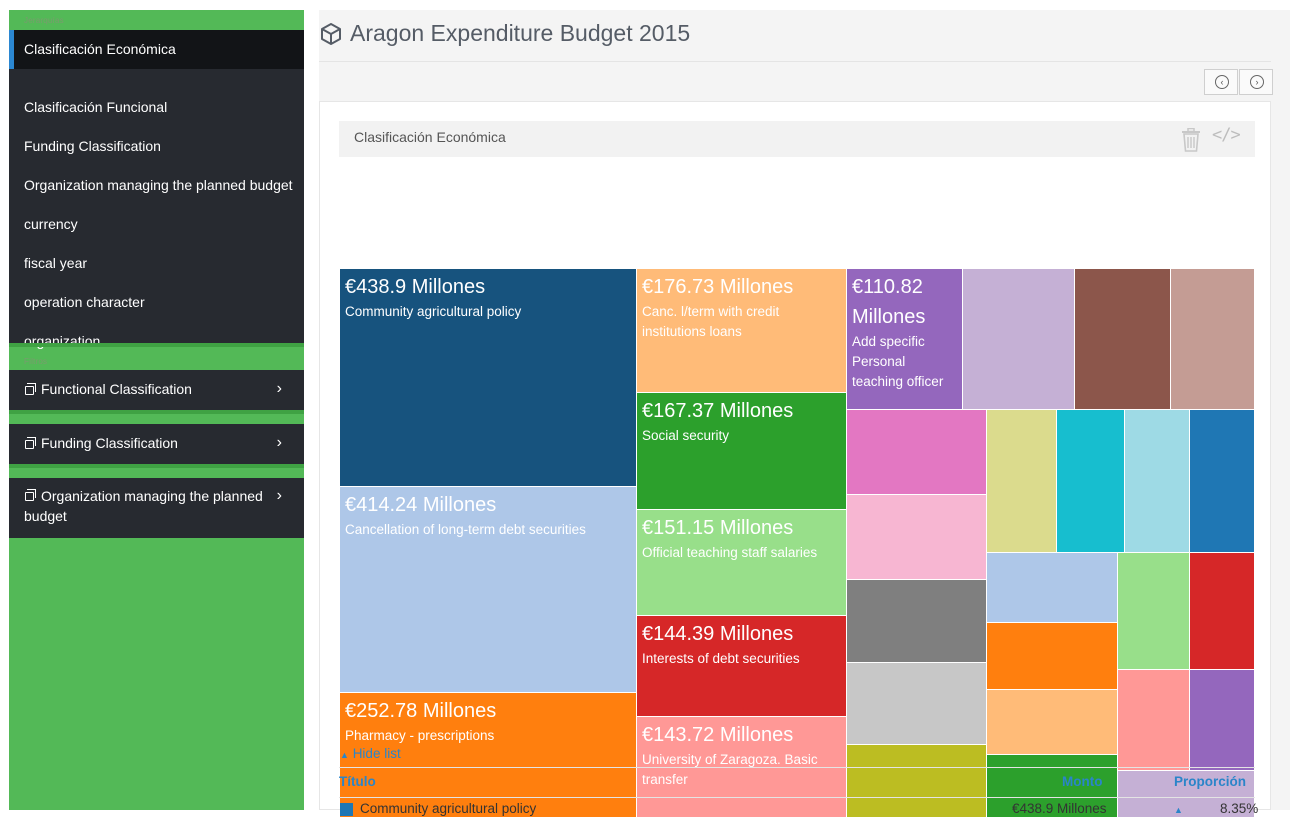 This screenshot has width=1296, height=824. Describe the element at coordinates (1082, 781) in the screenshot. I see `column-header-amount: Monto` at that location.